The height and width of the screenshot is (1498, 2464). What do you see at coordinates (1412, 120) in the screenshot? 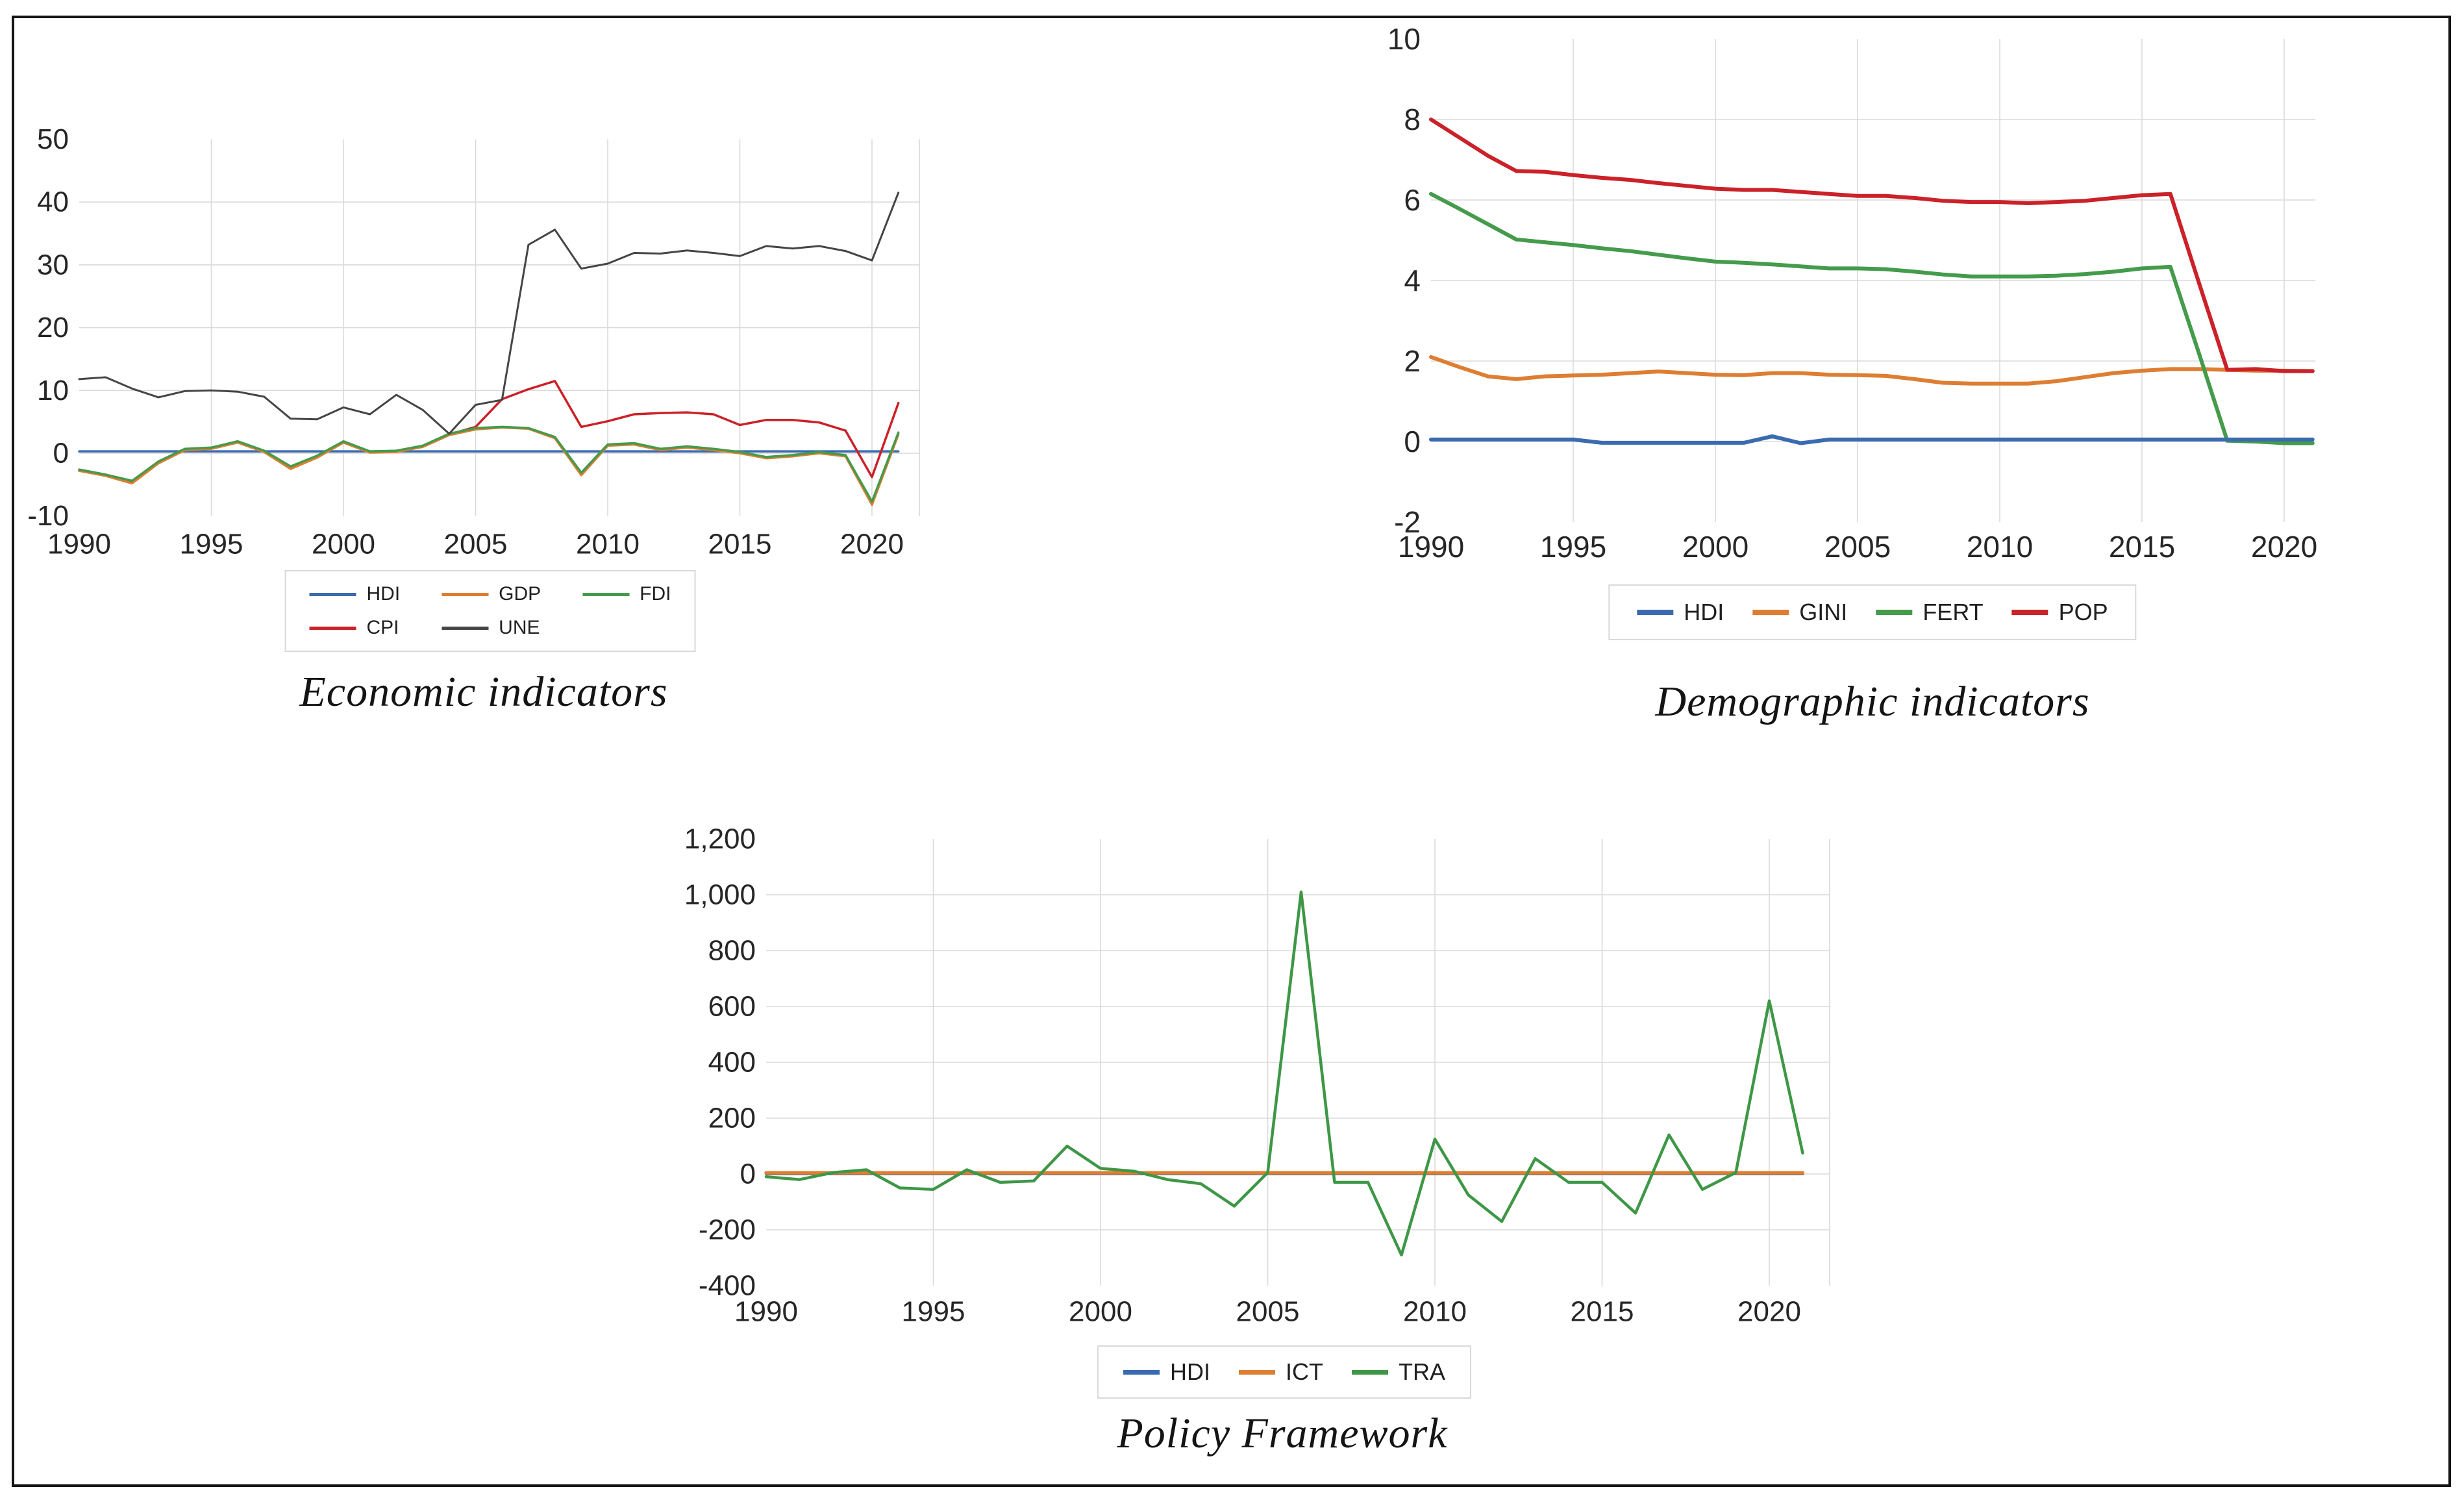
I see `y-axis-tick-label: 8` at bounding box center [1412, 120].